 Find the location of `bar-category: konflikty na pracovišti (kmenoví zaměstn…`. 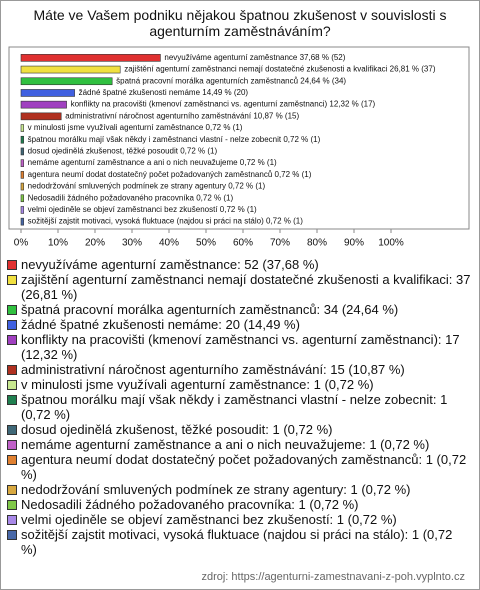

bar-category: konflikty na pracovišti (kmenoví zaměstn… is located at coordinates (199, 104).